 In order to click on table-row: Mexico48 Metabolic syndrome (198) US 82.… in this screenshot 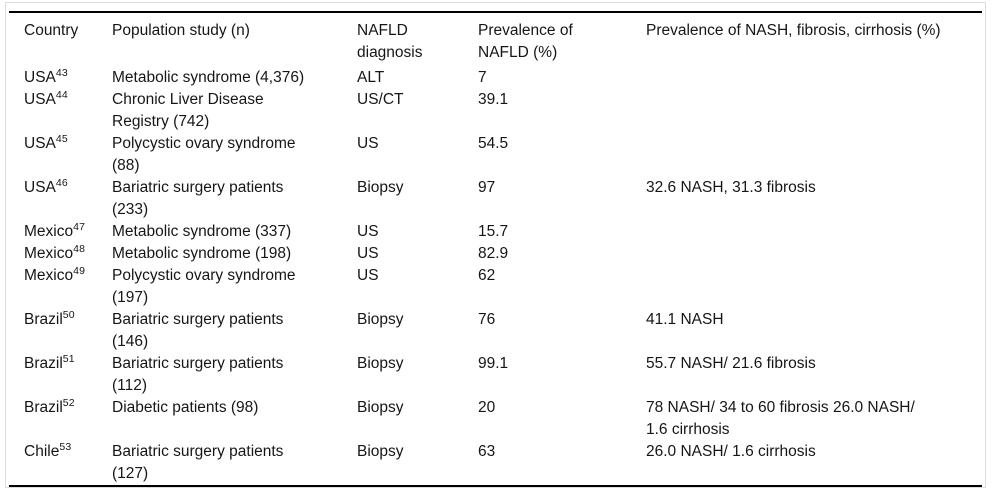, I will do `click(495, 254)`.